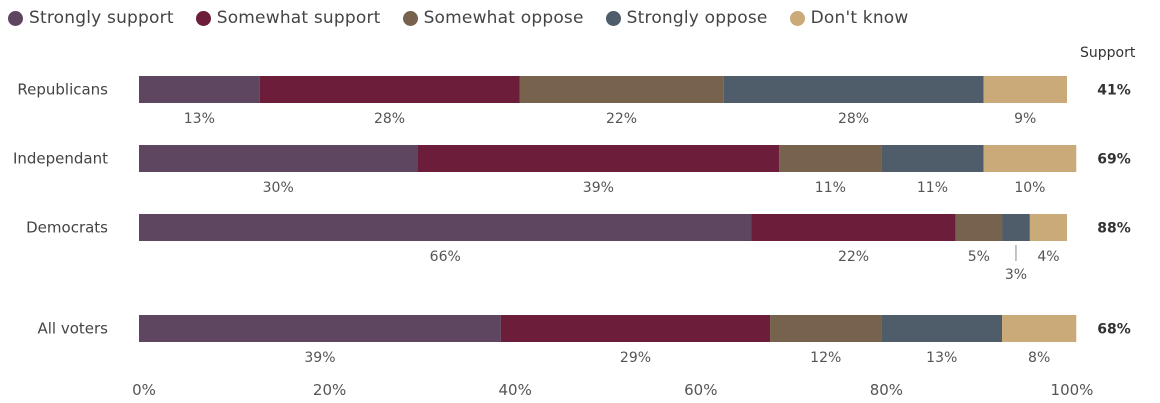 The height and width of the screenshot is (403, 1160). What do you see at coordinates (72, 329) in the screenshot?
I see `row-label: All voters` at bounding box center [72, 329].